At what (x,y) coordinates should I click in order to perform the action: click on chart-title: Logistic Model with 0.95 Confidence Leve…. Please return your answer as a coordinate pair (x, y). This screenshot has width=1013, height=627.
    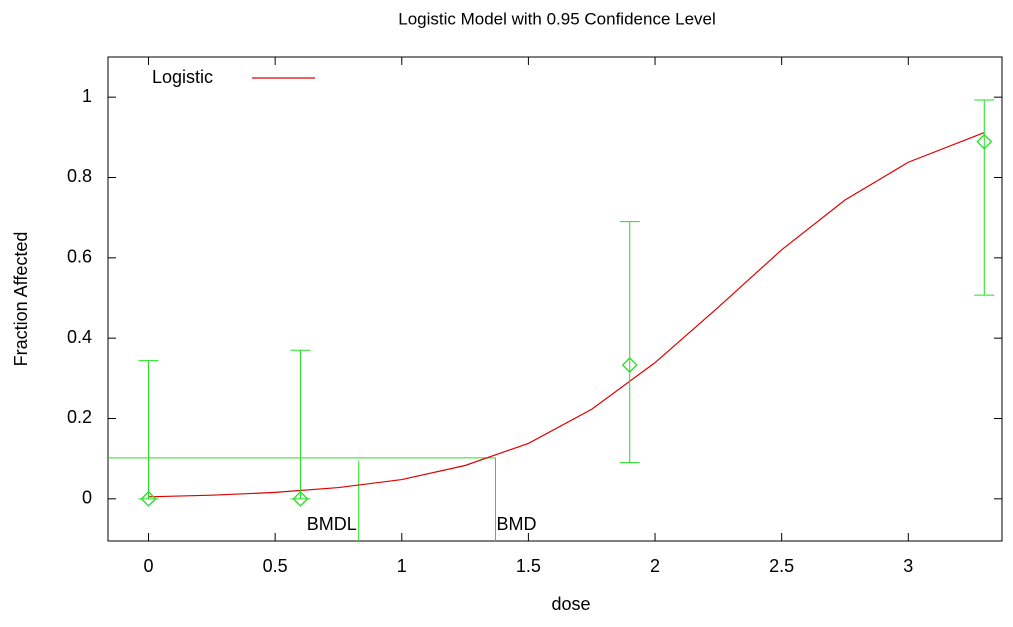
    Looking at the image, I should click on (557, 18).